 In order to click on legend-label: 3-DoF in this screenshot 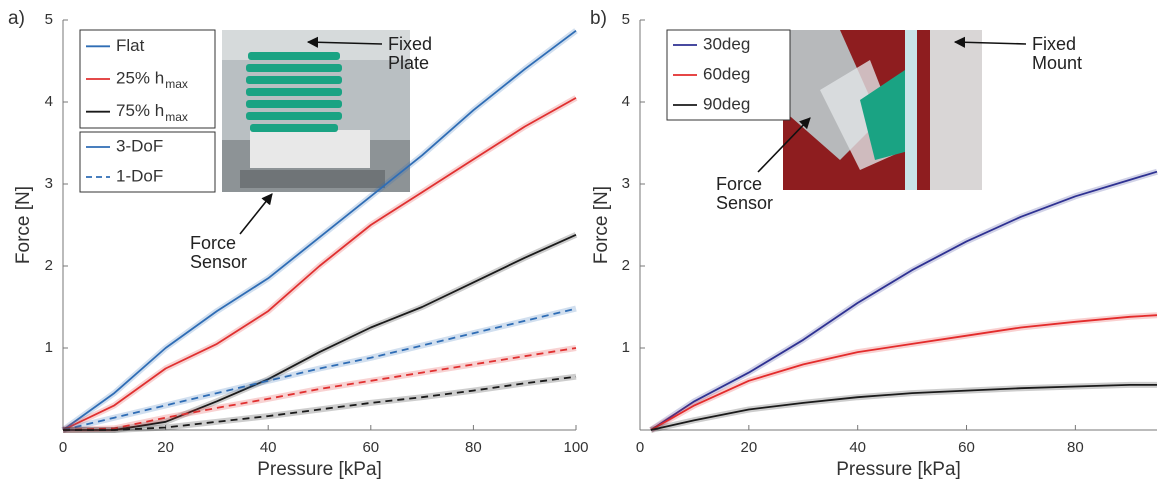, I will do `click(139, 145)`.